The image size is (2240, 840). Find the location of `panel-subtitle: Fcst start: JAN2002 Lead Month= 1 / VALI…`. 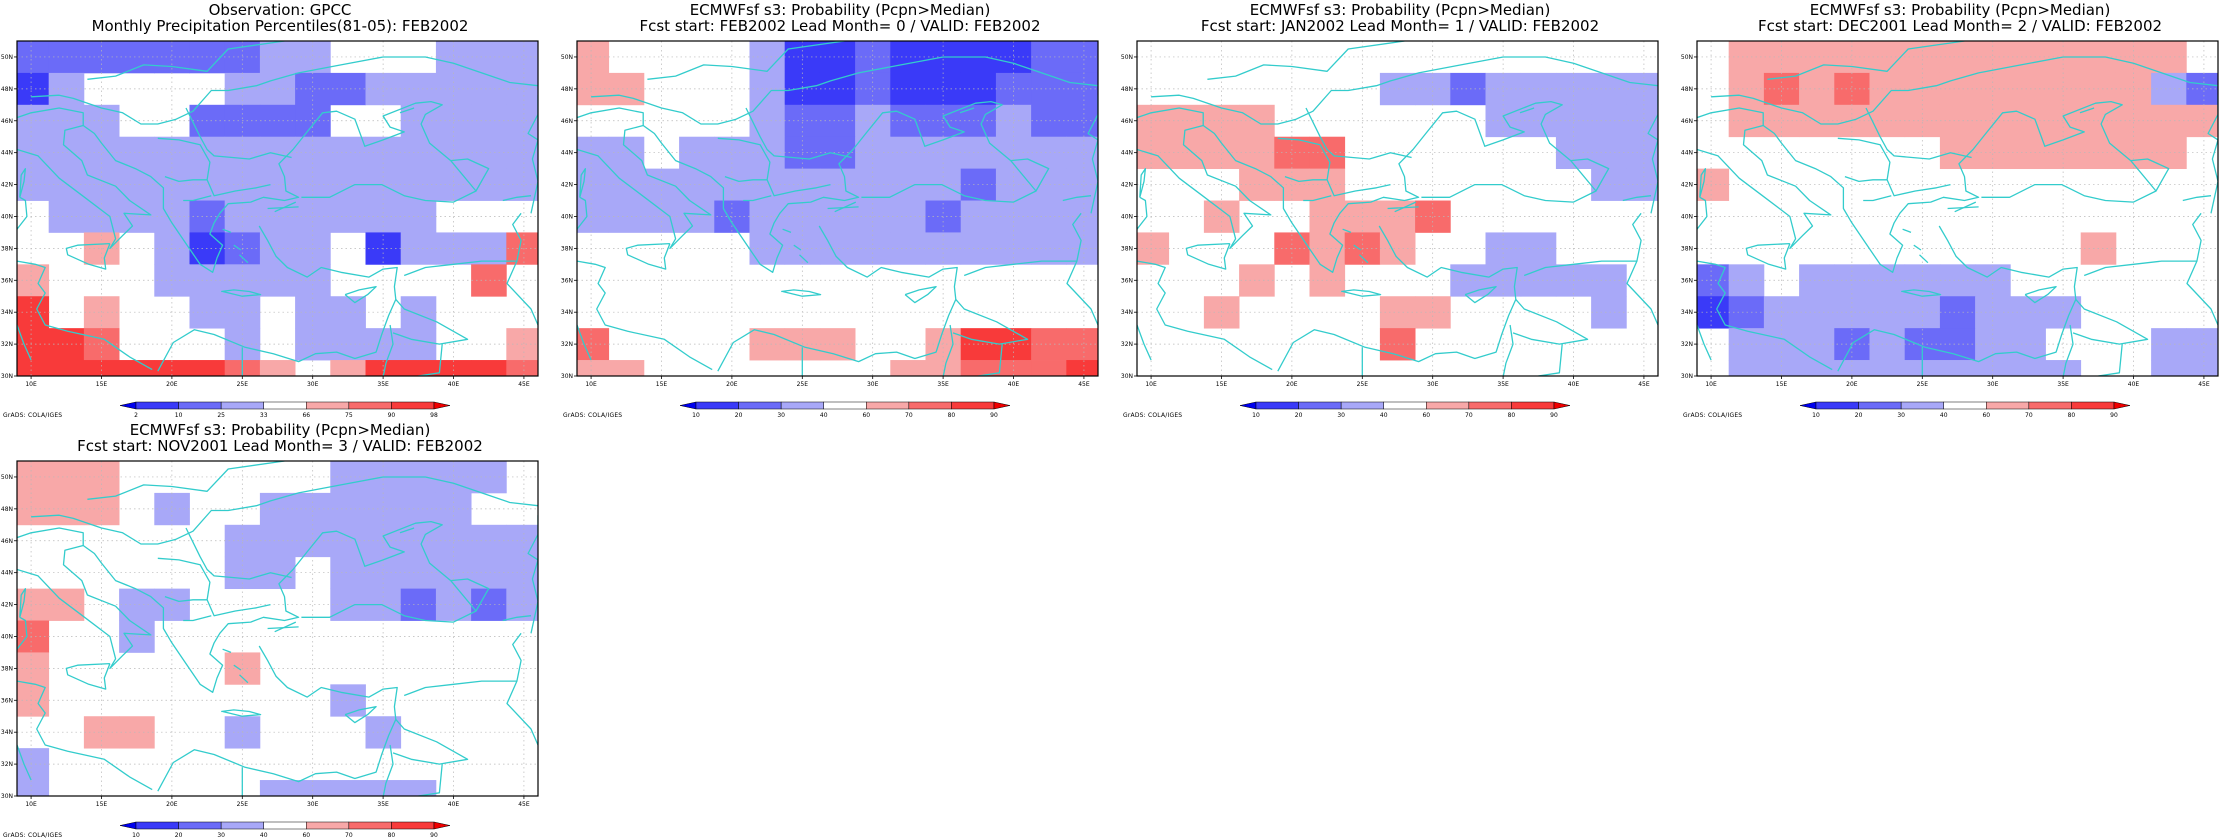

panel-subtitle: Fcst start: JAN2002 Lead Month= 1 / VALI… is located at coordinates (1400, 26).